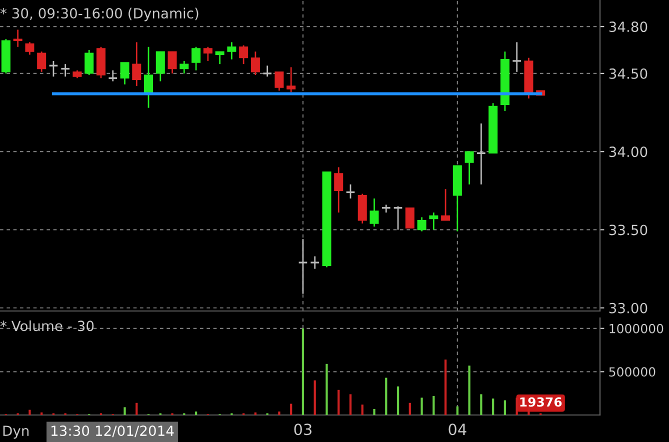 This screenshot has width=669, height=442. Describe the element at coordinates (632, 372) in the screenshot. I see `y-tick-label: 500000` at that location.